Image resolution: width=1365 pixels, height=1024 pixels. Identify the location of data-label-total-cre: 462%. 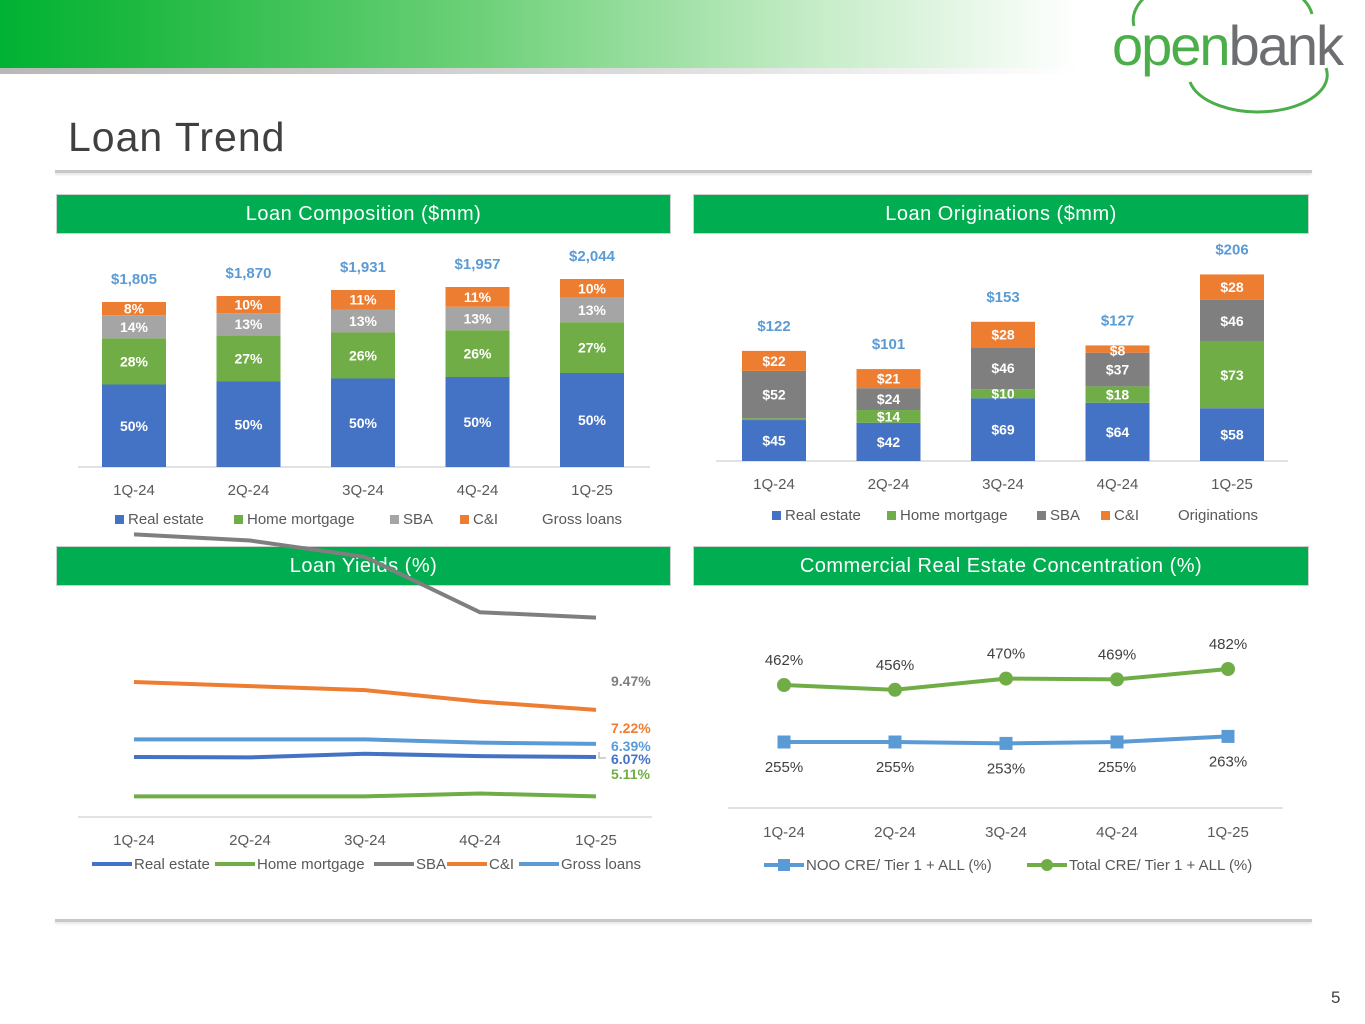
(784, 660).